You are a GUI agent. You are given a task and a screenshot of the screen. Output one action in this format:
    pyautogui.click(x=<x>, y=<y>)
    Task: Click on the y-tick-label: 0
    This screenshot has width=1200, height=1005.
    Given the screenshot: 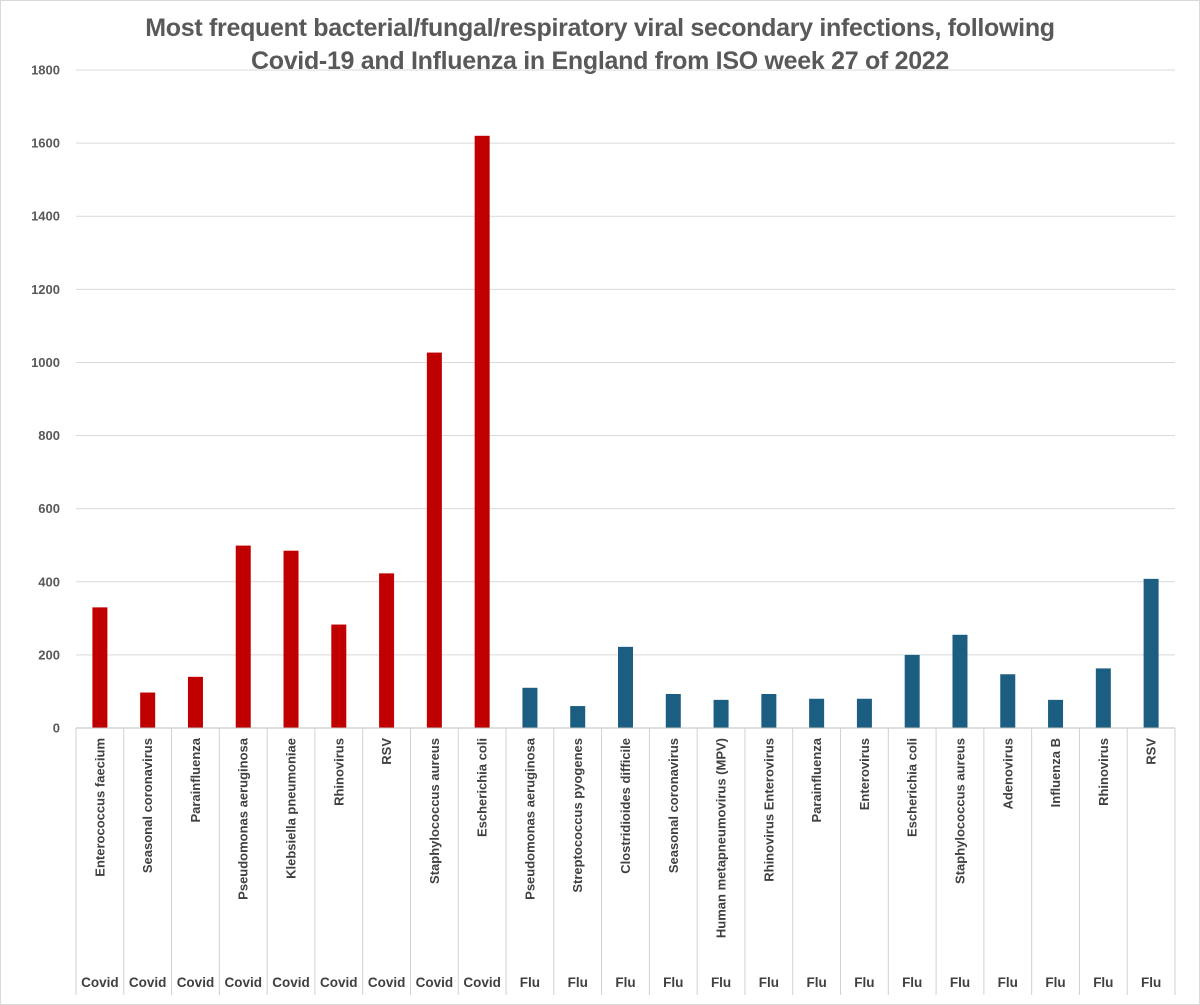 What is the action you would take?
    pyautogui.click(x=56, y=728)
    